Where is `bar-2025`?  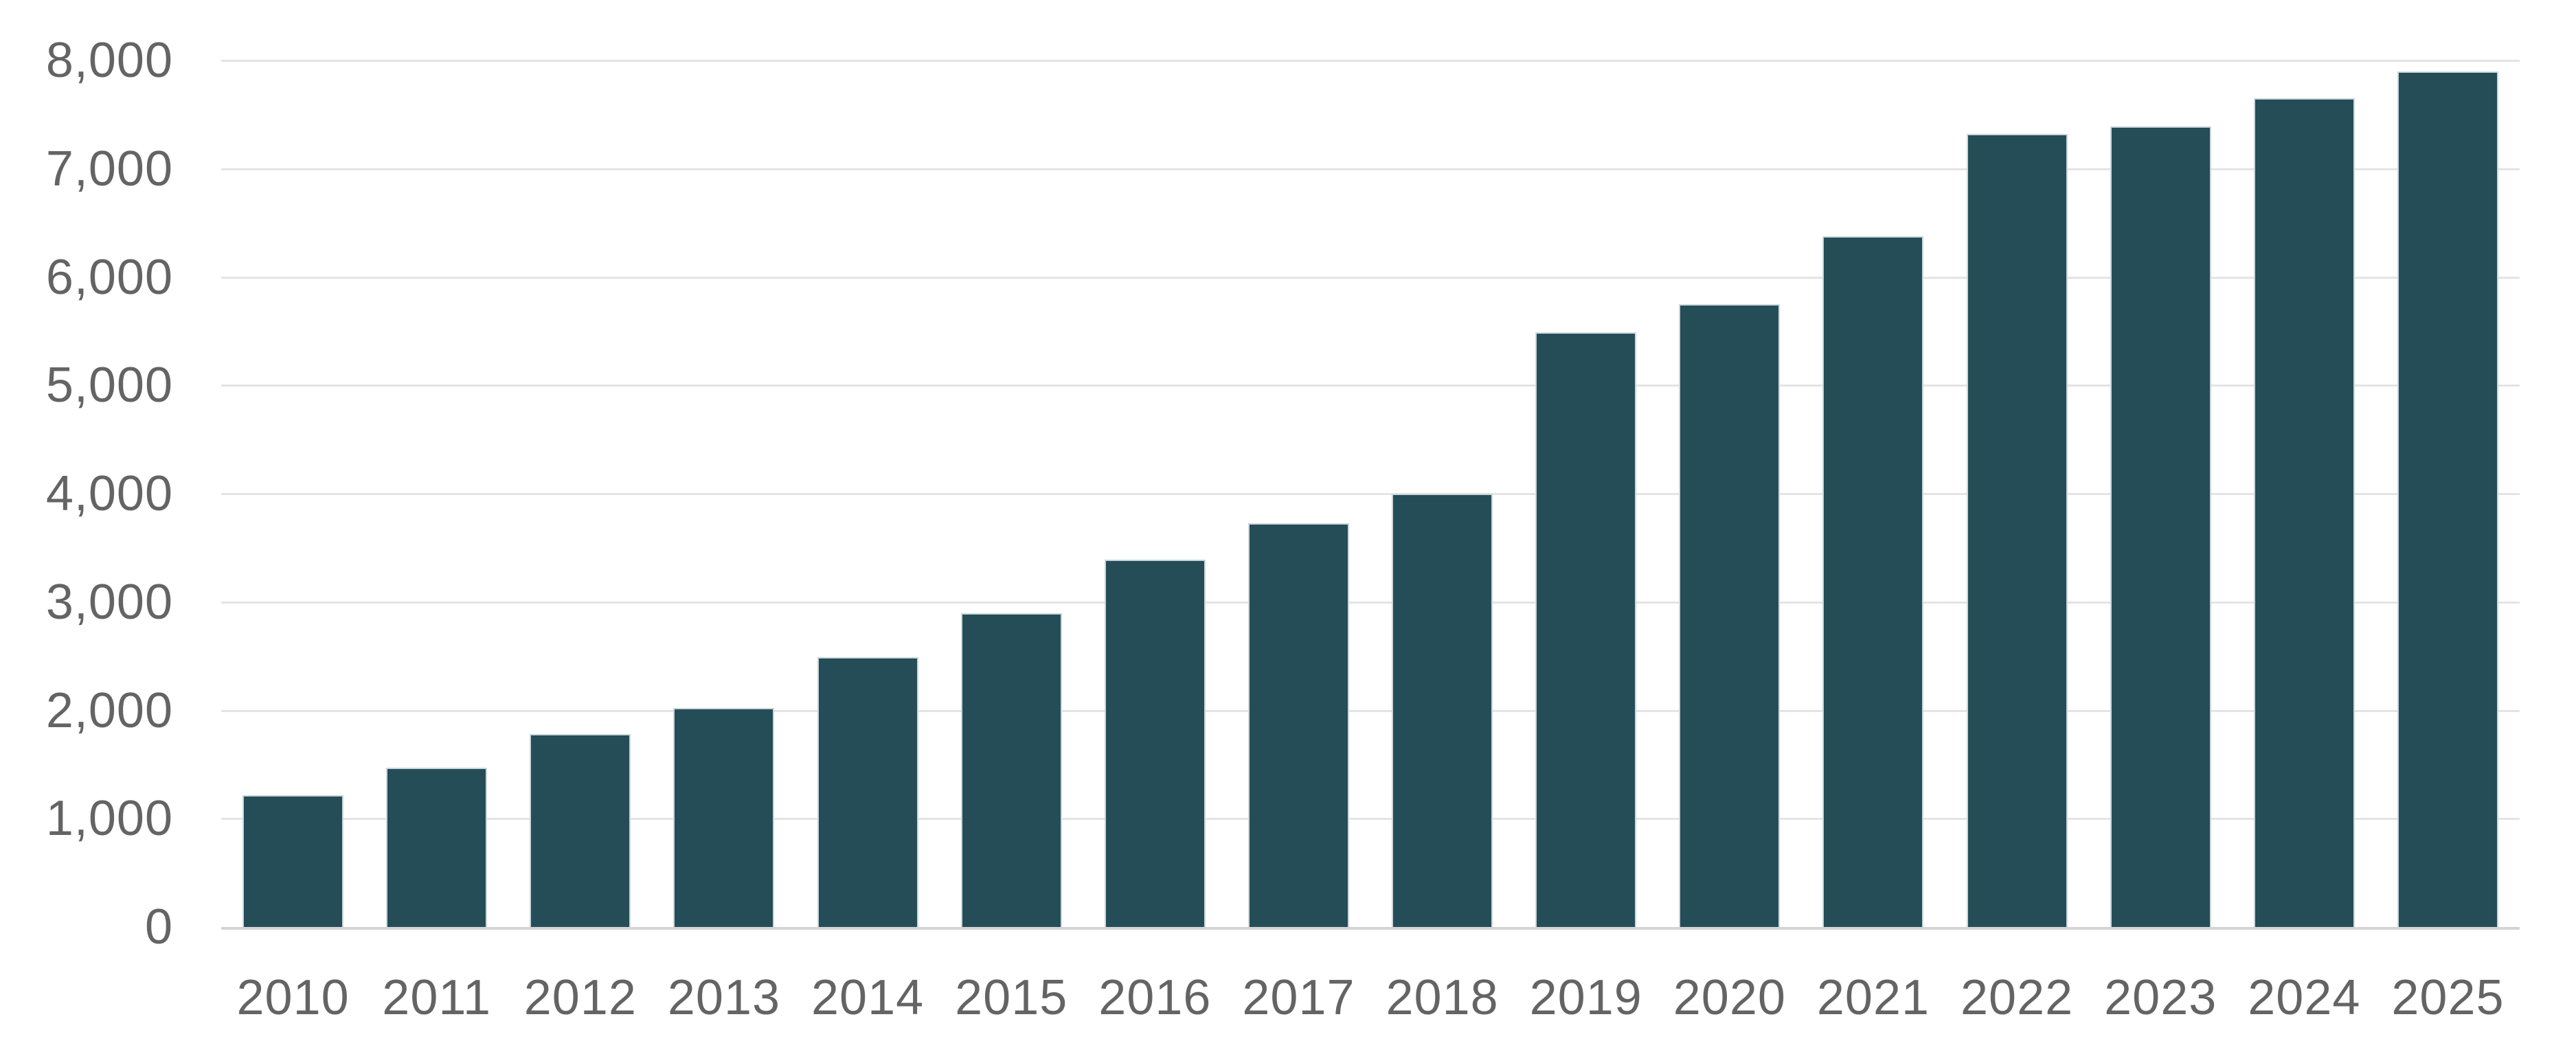
bar-2025 is located at coordinates (2447, 499).